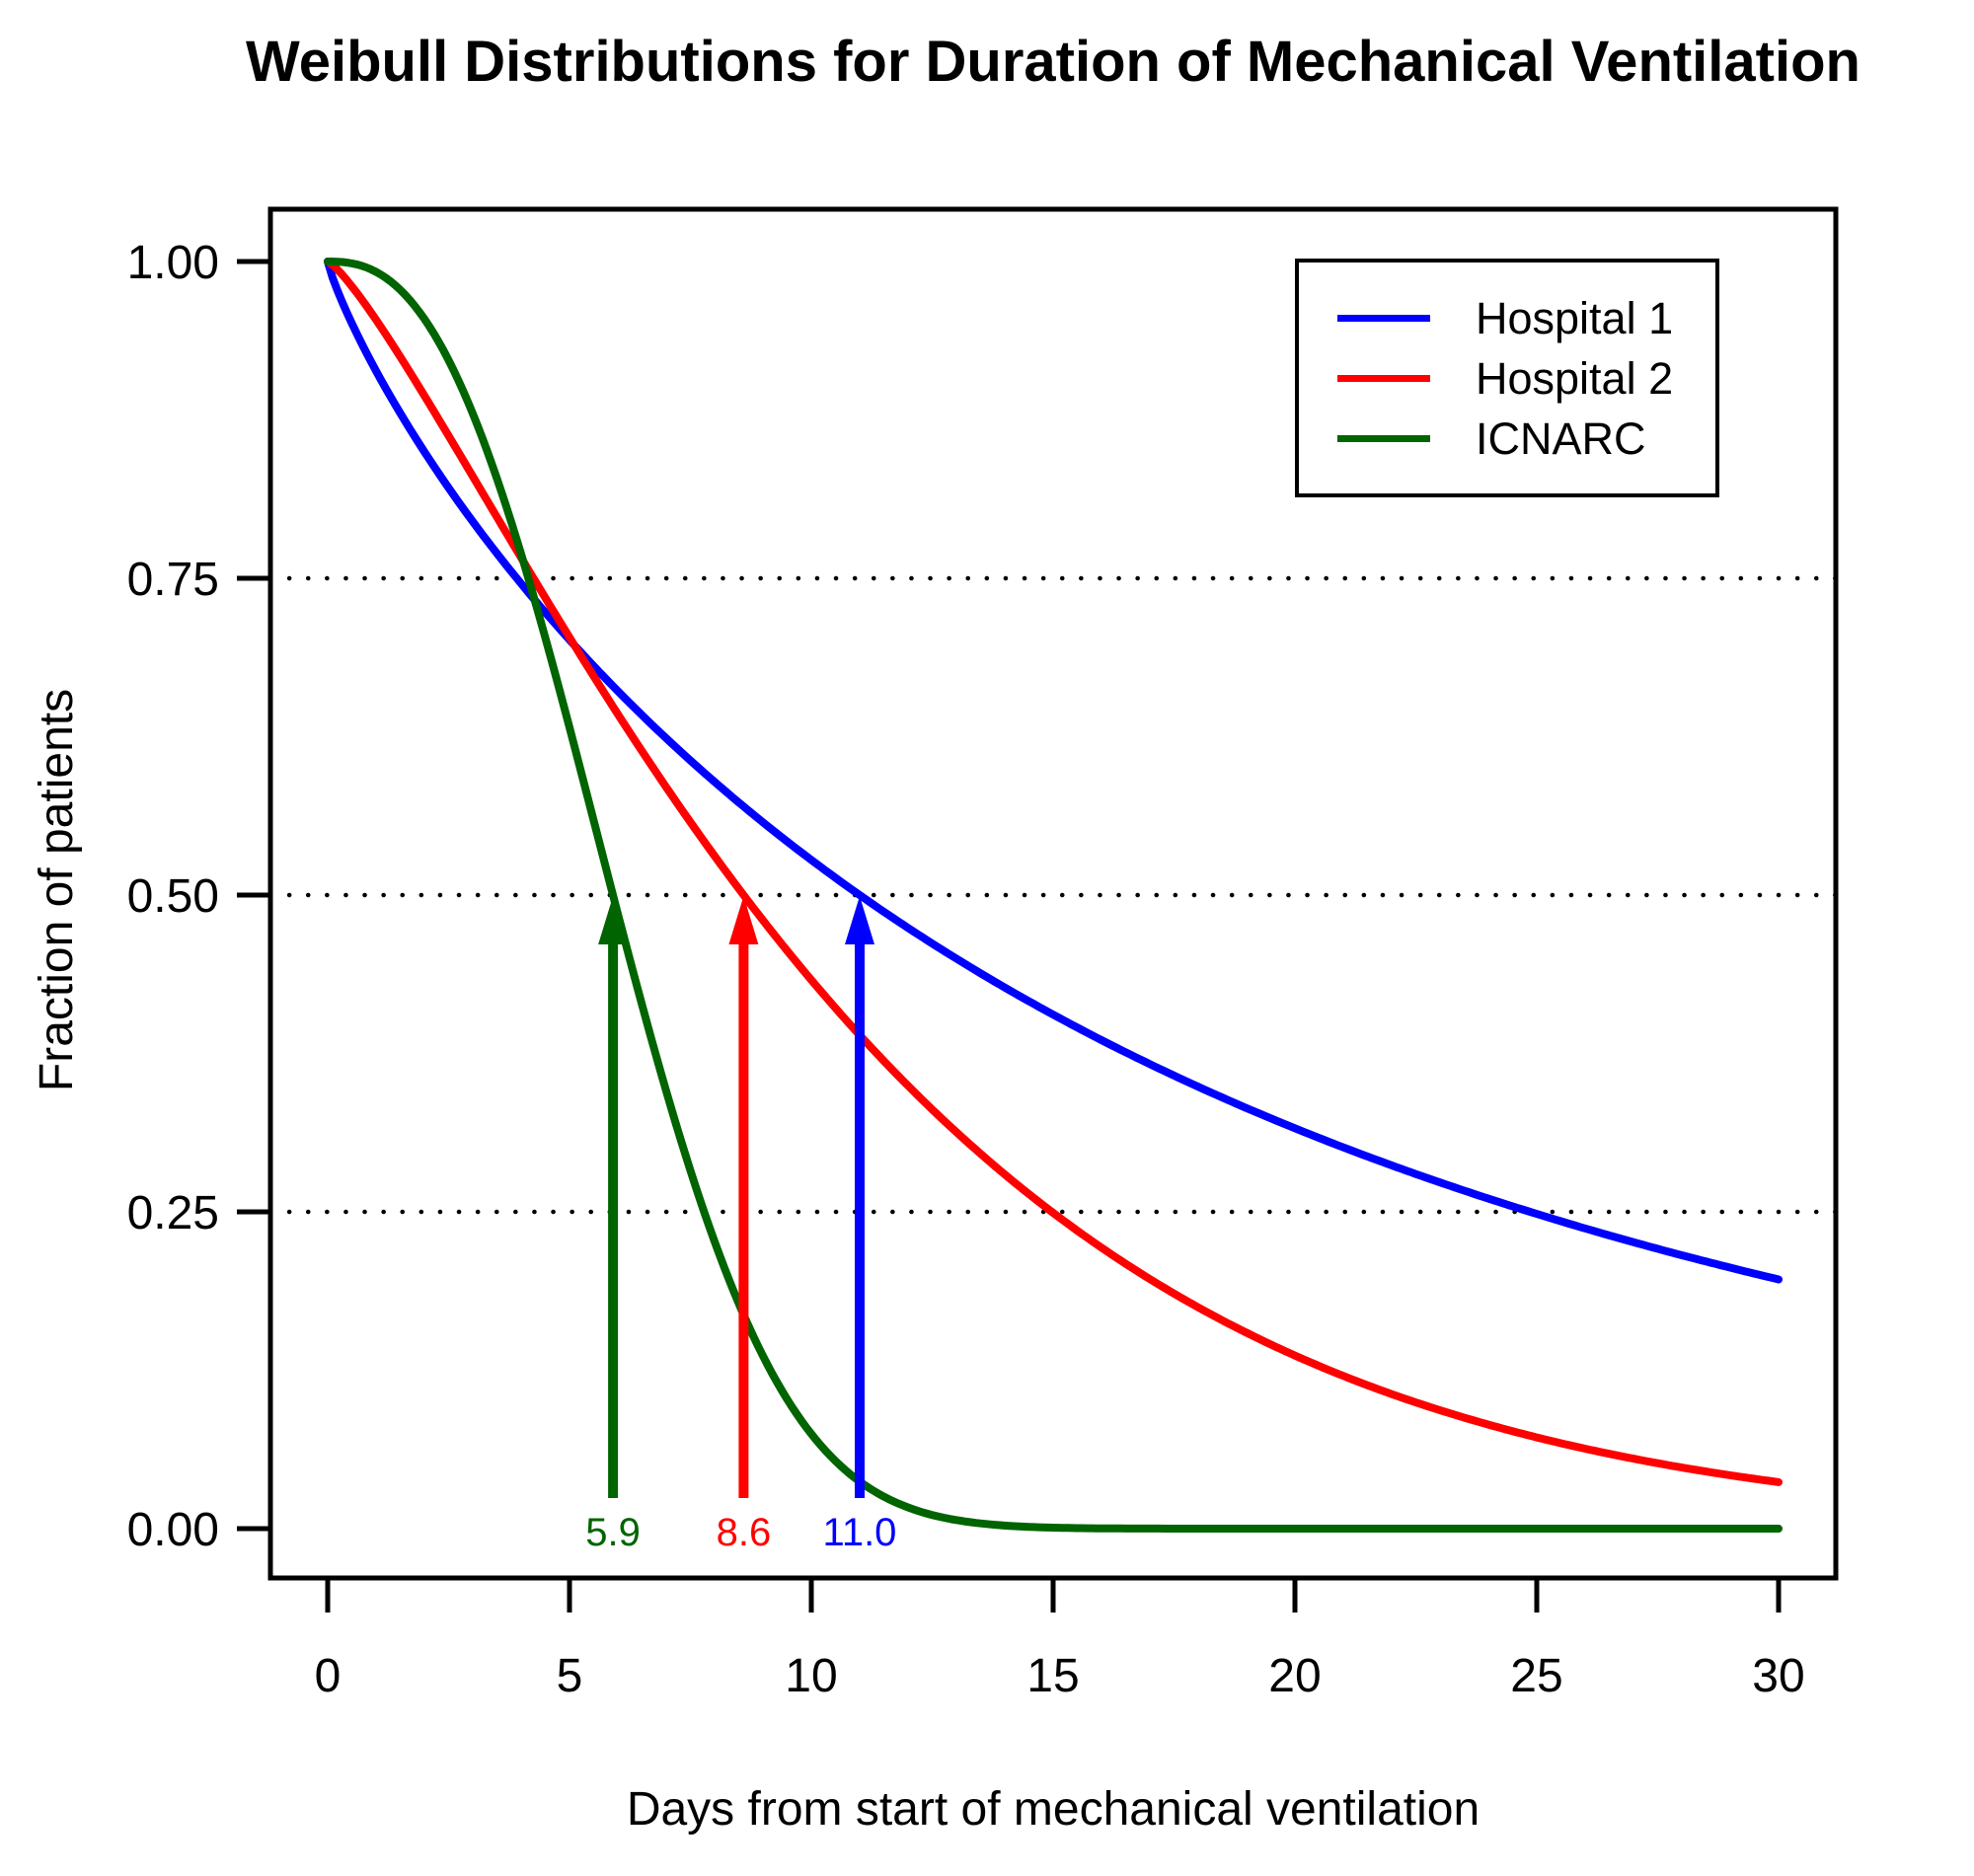 This screenshot has width=1974, height=1876. What do you see at coordinates (811, 1676) in the screenshot?
I see `x-tick-label-10: 10` at bounding box center [811, 1676].